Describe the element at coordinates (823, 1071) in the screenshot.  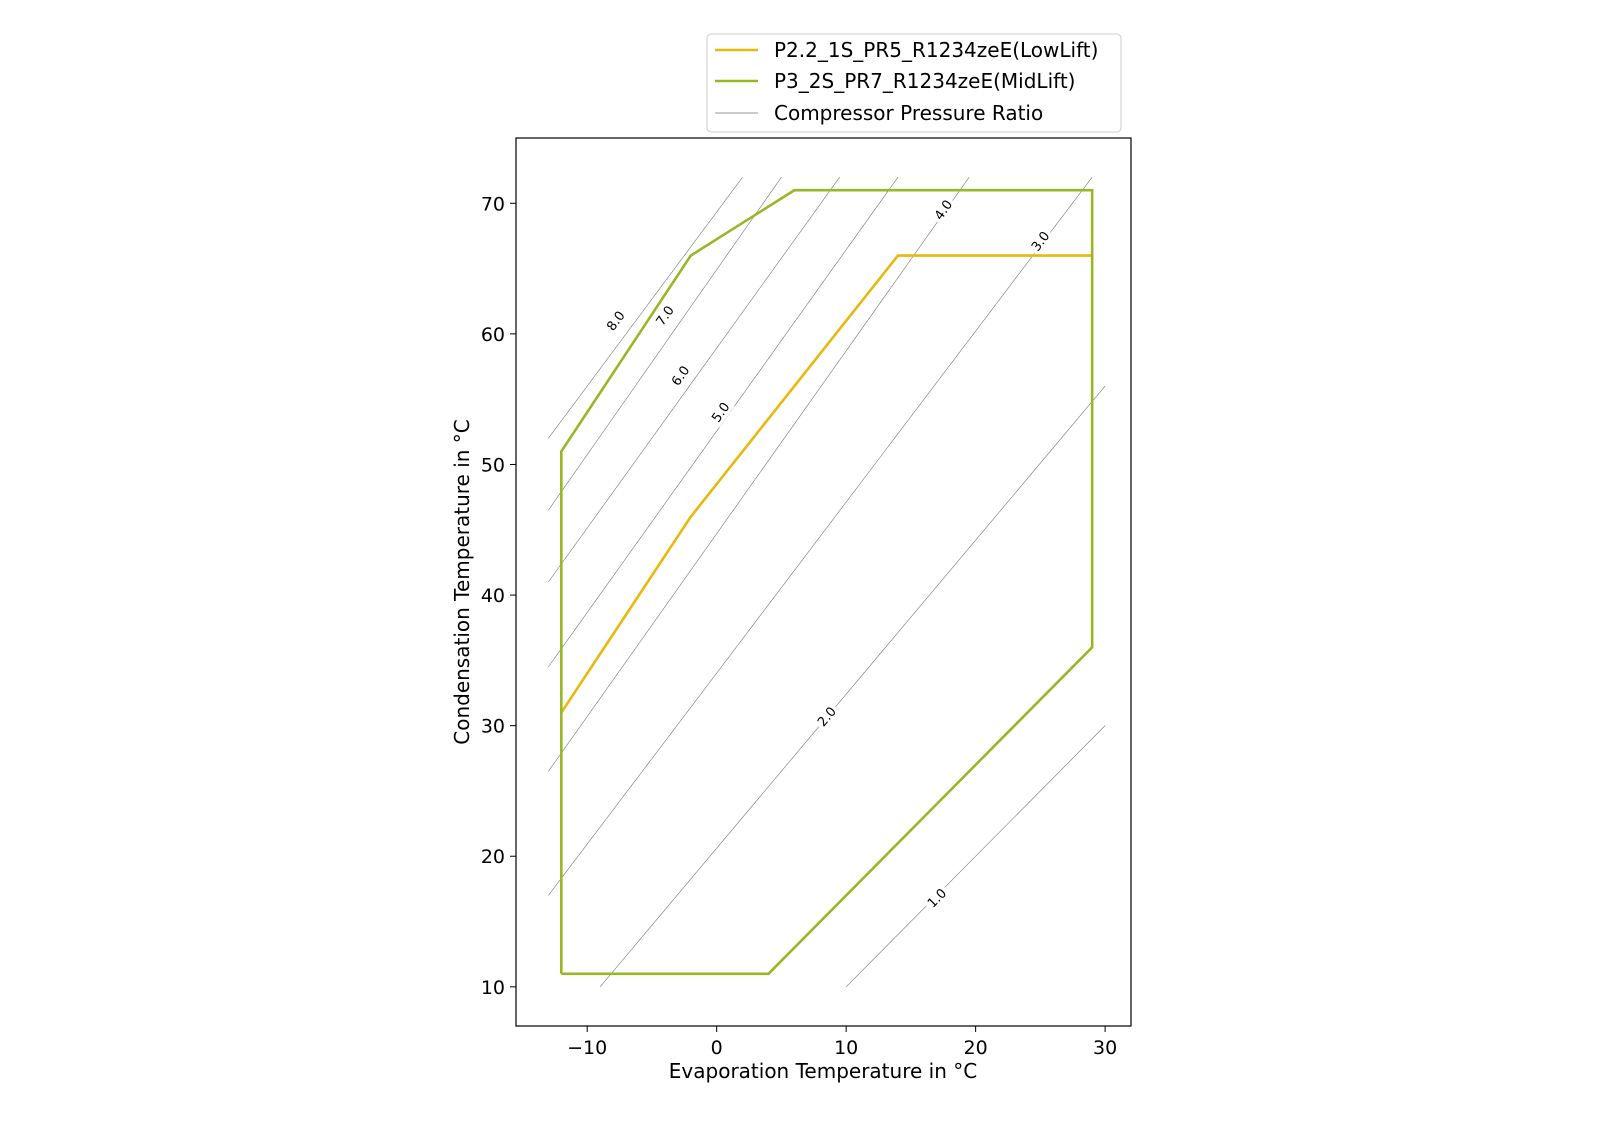
I see `x-axis-label: Evaporation Temperature in °C` at that location.